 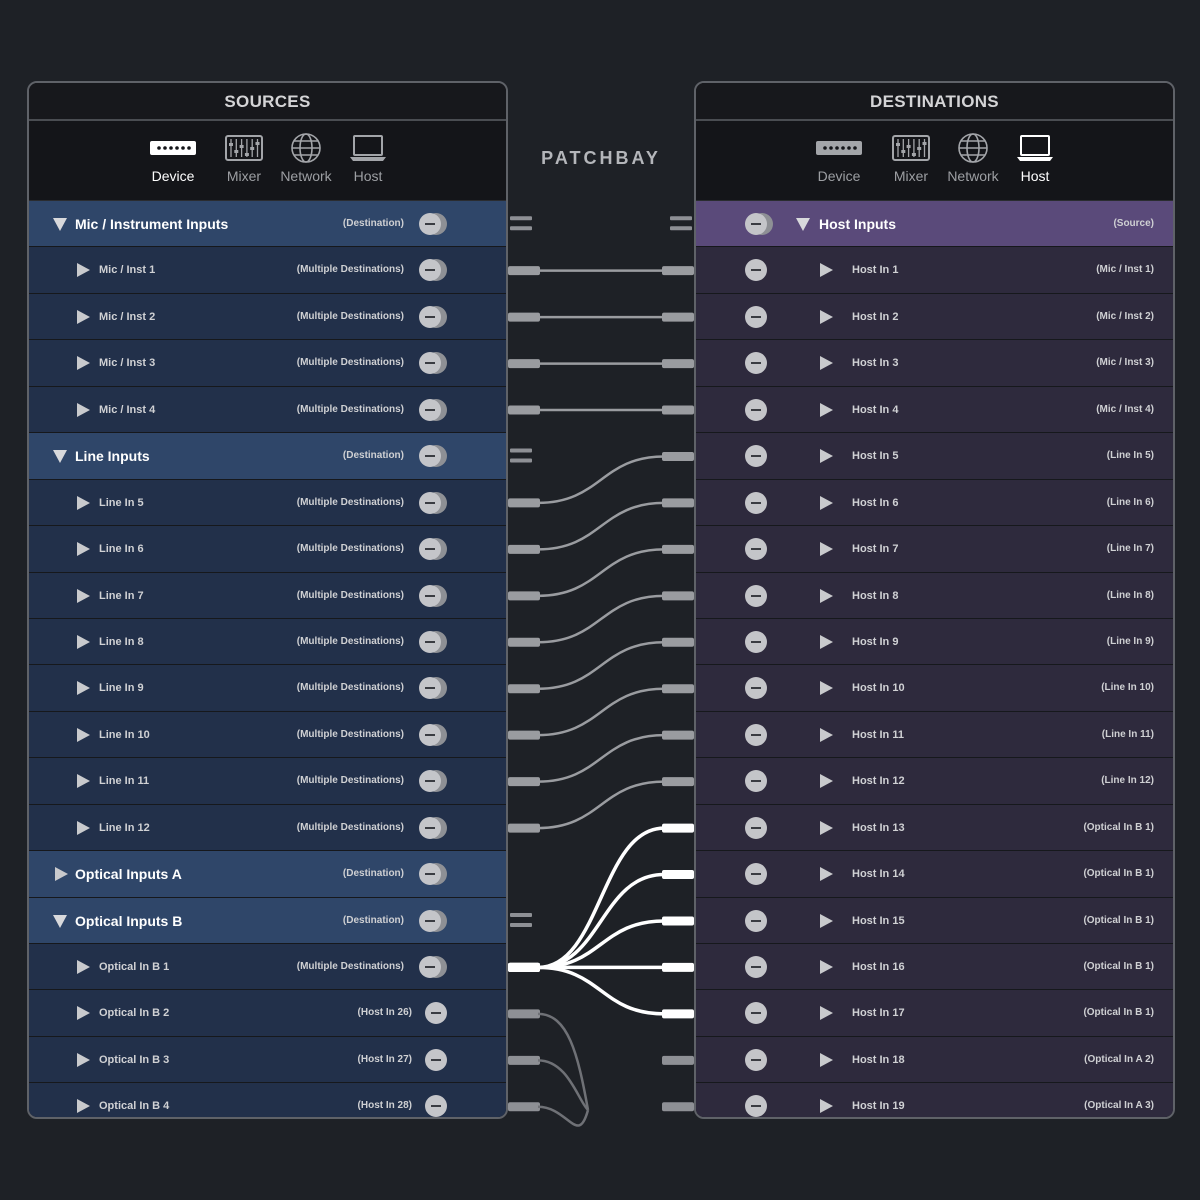 I want to click on destination-row-host-in-1: Host In 1 (Mic / Inst 1), so click(x=934, y=270).